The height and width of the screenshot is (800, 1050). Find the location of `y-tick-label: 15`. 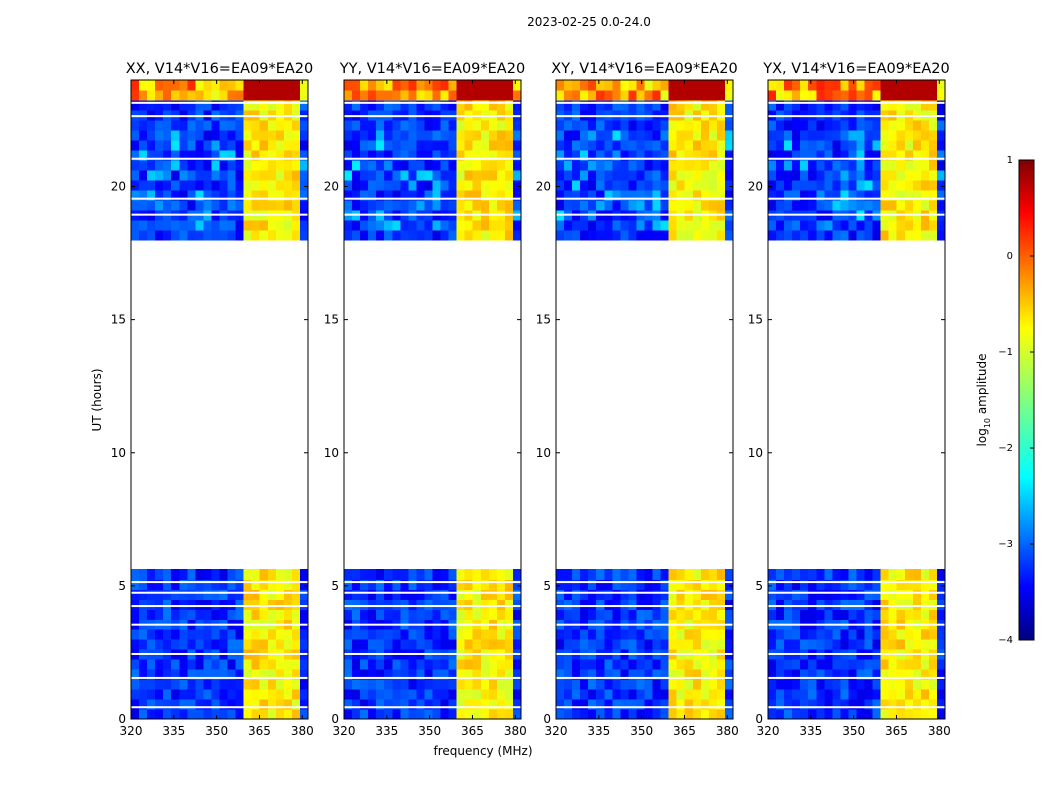

y-tick-label: 15 is located at coordinates (118, 320).